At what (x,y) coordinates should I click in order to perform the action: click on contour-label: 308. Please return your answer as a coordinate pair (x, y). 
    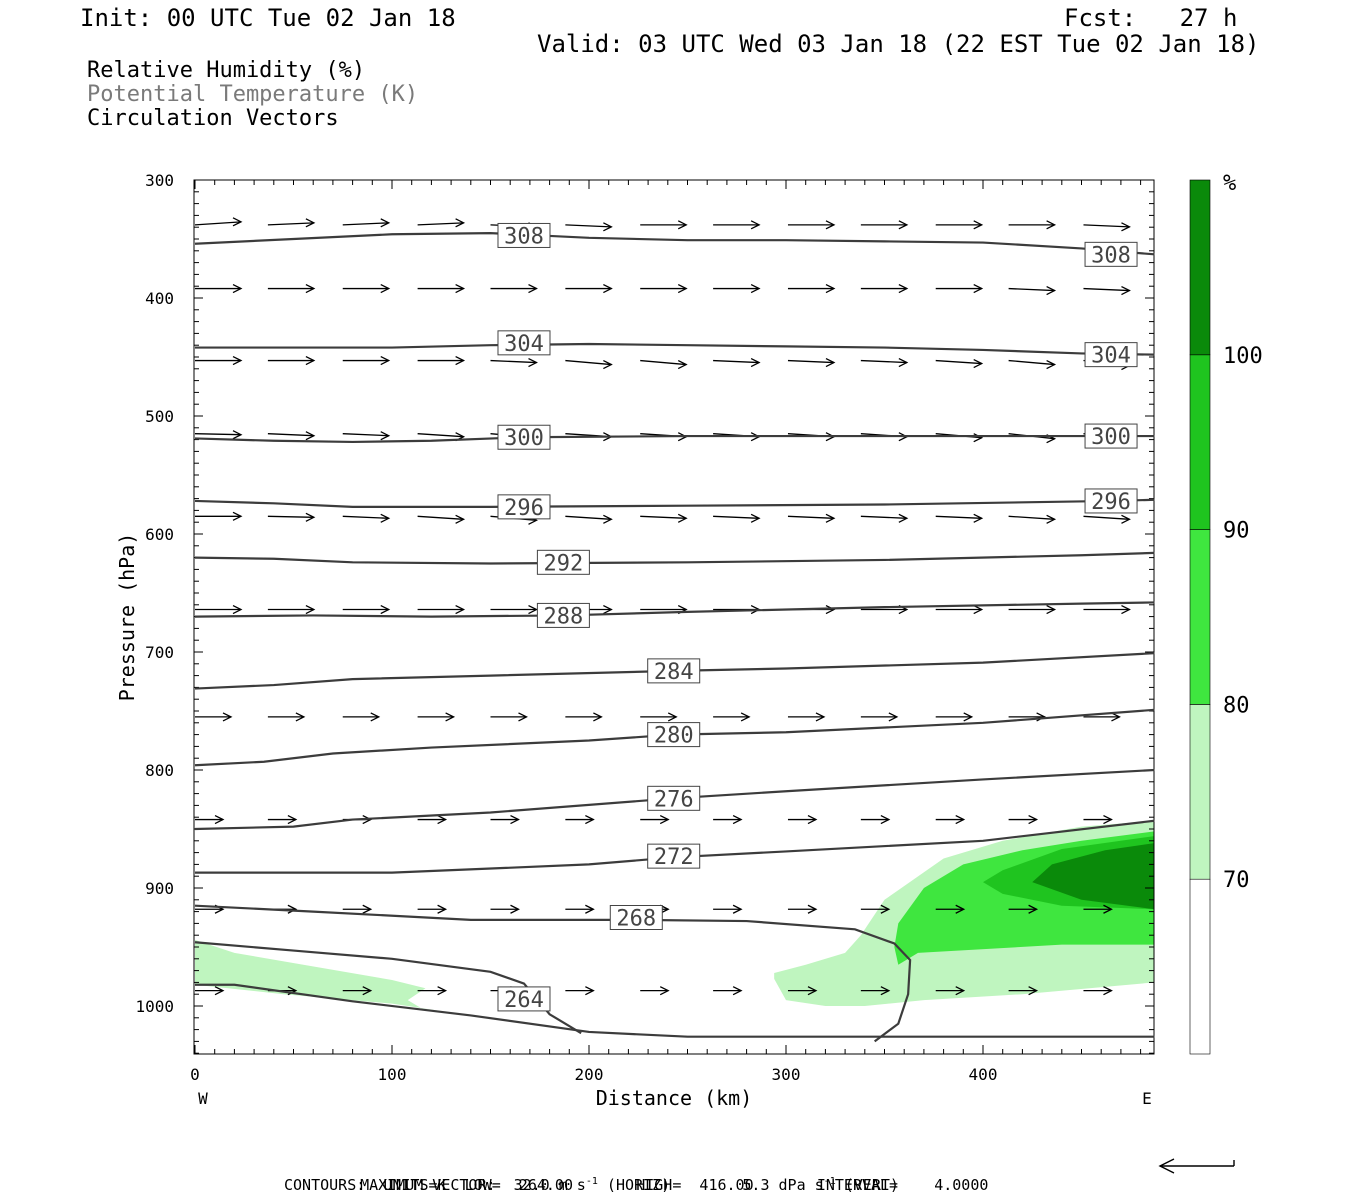
    Looking at the image, I should click on (524, 236).